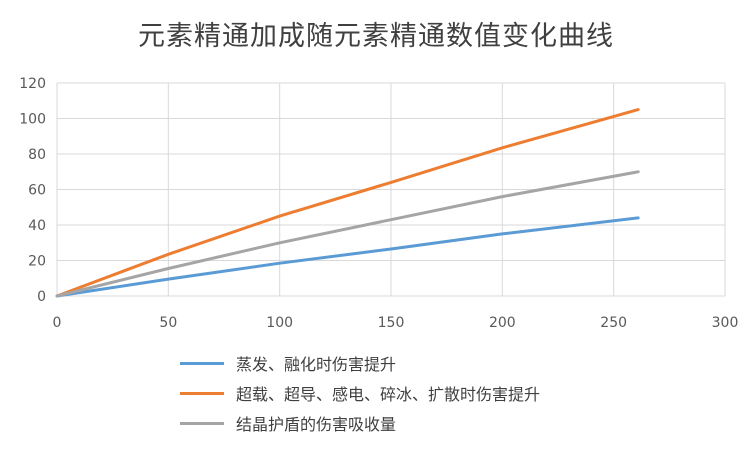  Describe the element at coordinates (57, 323) in the screenshot. I see `x-tick-label: 0` at that location.